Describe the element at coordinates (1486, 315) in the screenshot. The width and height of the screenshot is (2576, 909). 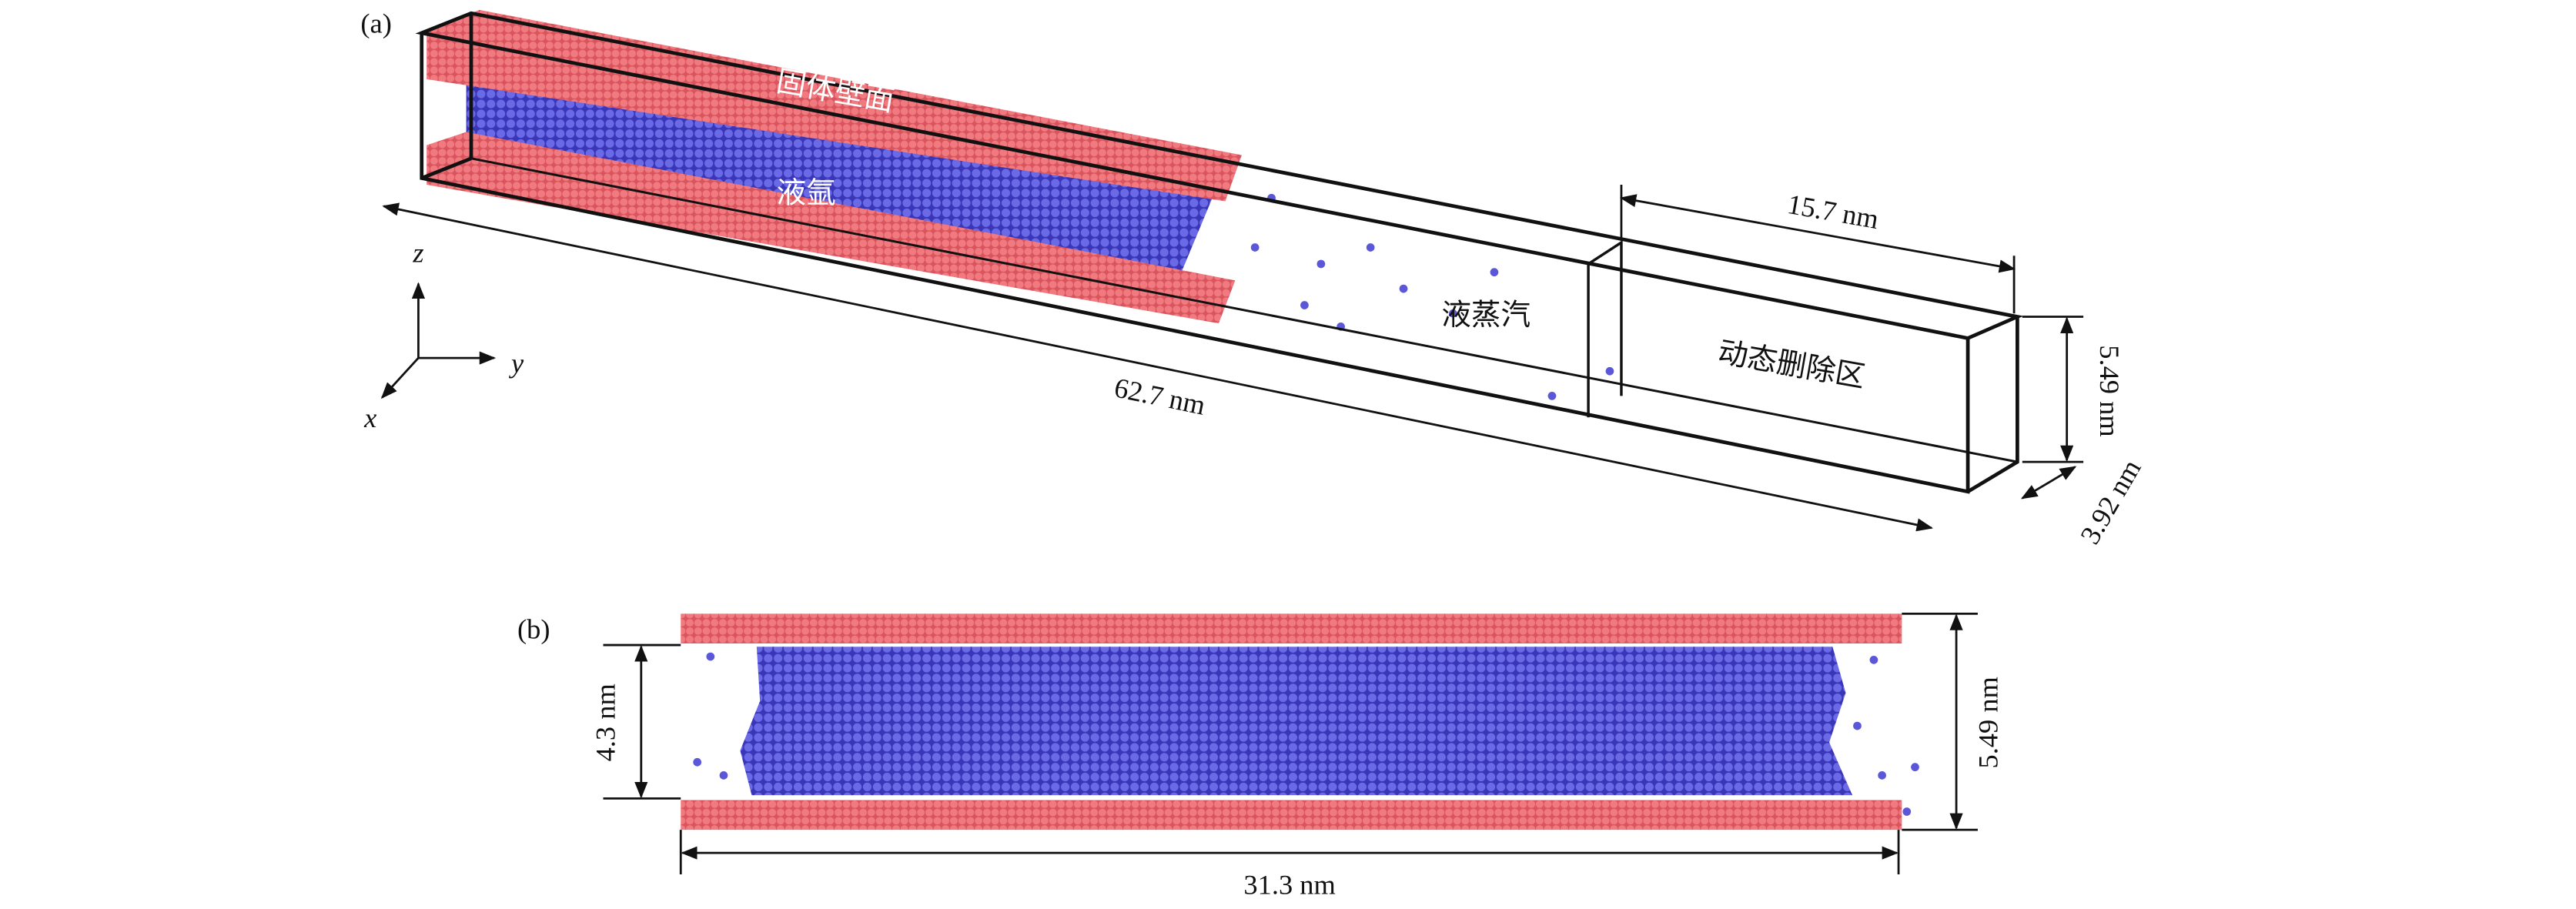
I see `vapor-label: 液蒸汽` at that location.